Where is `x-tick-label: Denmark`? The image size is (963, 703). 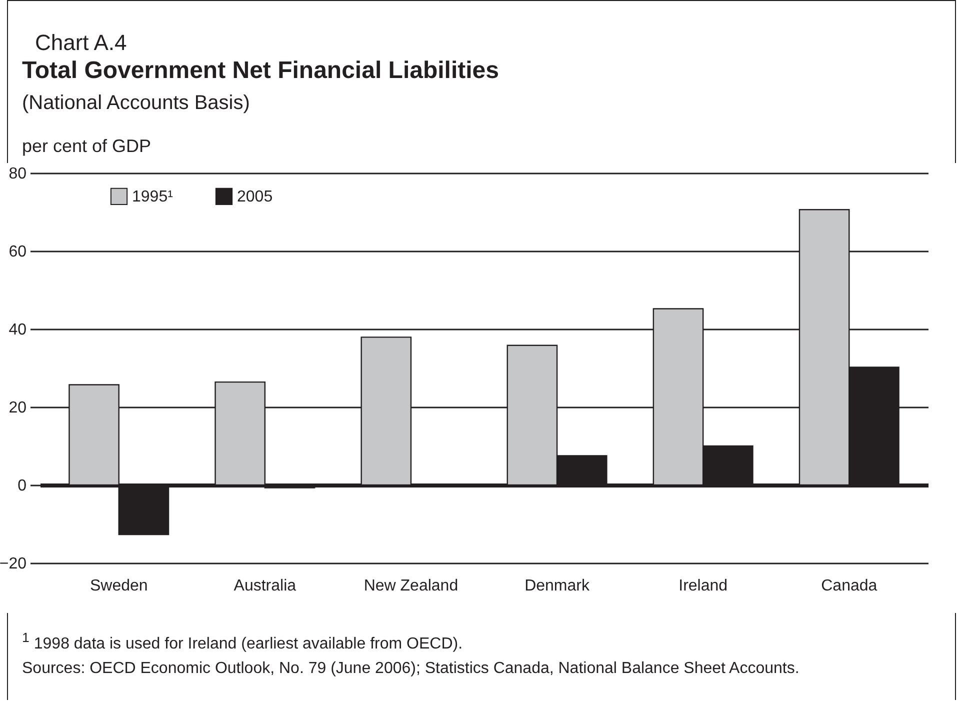
x-tick-label: Denmark is located at coordinates (557, 586).